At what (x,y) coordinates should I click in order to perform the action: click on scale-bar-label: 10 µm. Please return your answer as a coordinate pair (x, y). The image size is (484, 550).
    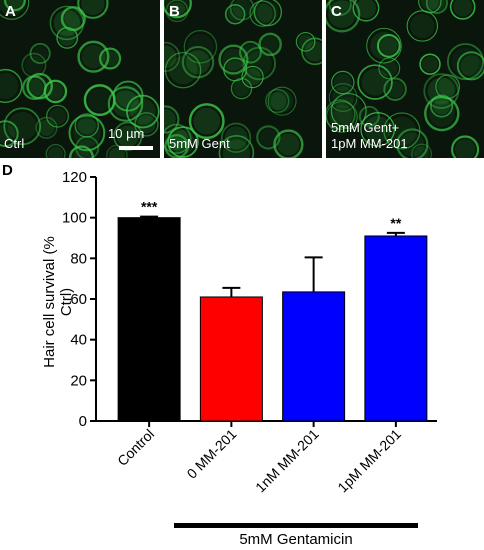
    Looking at the image, I should click on (126, 133).